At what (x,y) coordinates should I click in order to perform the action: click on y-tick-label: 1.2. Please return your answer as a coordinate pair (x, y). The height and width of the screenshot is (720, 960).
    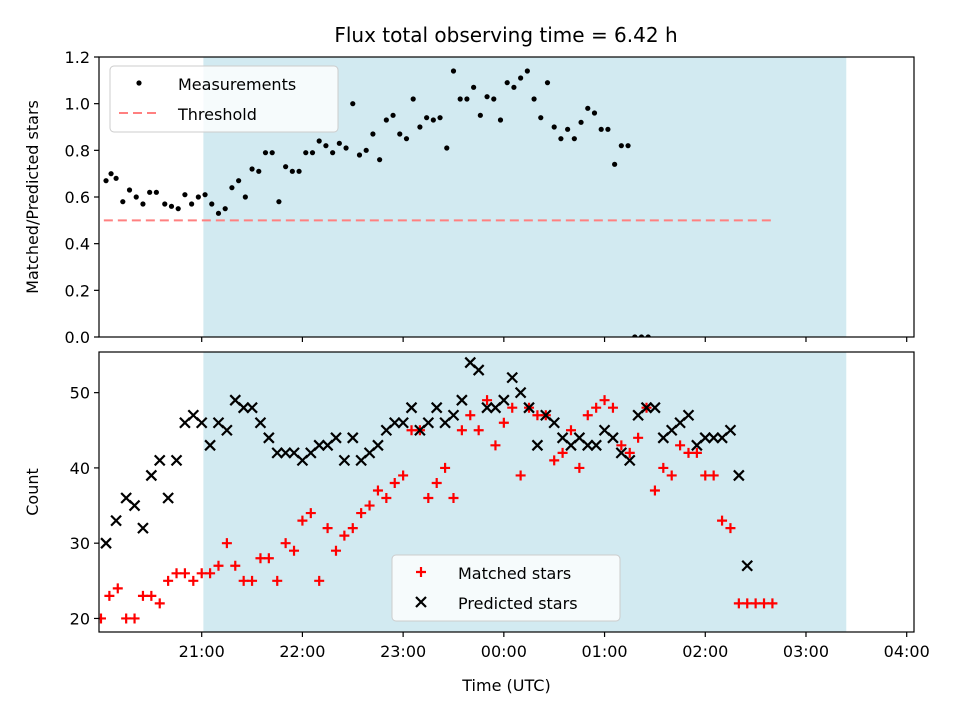
    Looking at the image, I should click on (77, 57).